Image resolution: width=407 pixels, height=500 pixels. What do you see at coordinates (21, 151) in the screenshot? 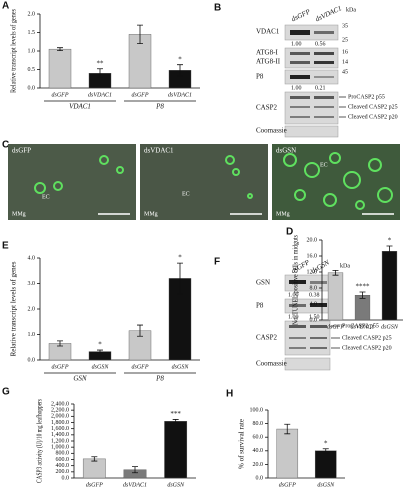
I see `micrograph-title: dsGFP` at bounding box center [21, 151].